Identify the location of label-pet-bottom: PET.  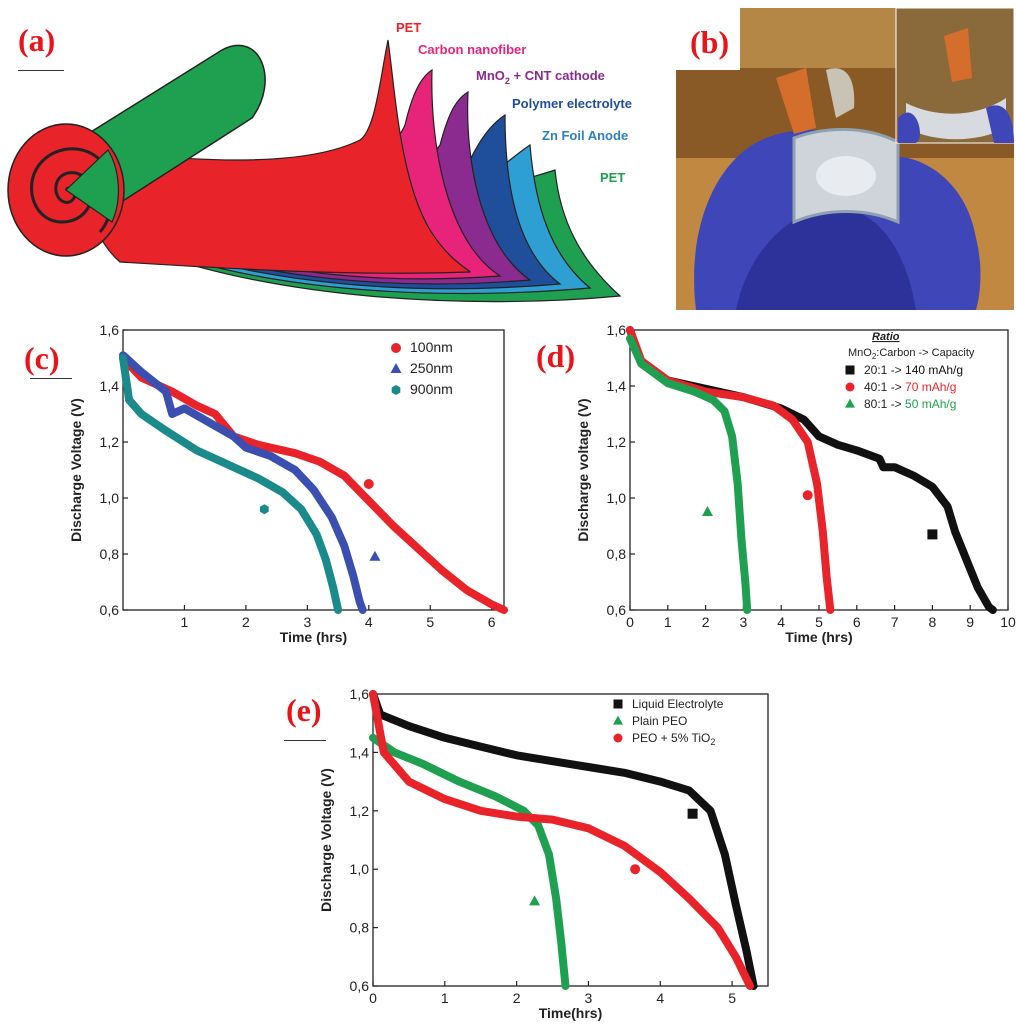
(612, 177).